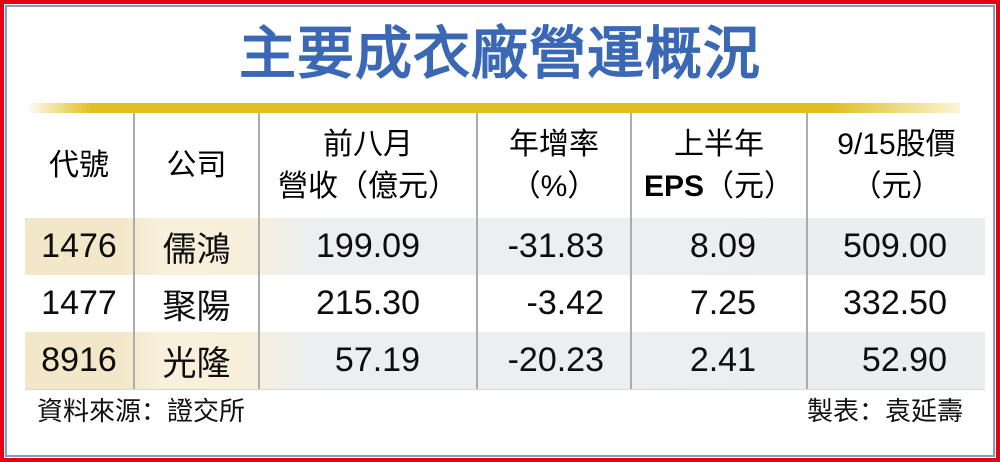  Describe the element at coordinates (500, 54) in the screenshot. I see `page-title: 主要成衣廠營運概況` at that location.